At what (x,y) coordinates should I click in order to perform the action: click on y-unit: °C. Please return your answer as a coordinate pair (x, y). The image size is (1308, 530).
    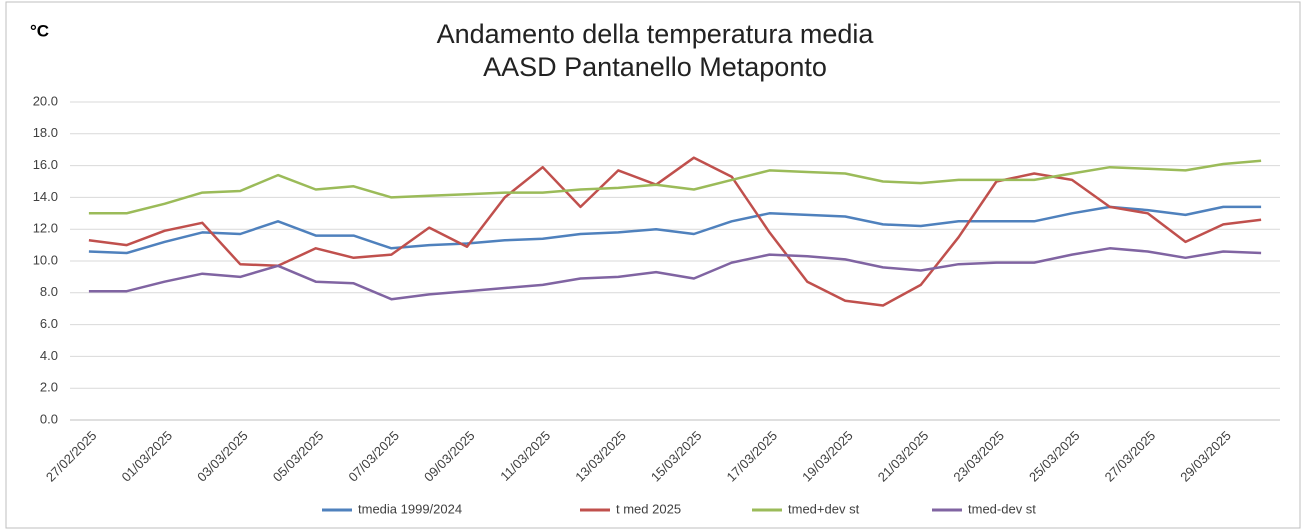
    Looking at the image, I should click on (39, 30).